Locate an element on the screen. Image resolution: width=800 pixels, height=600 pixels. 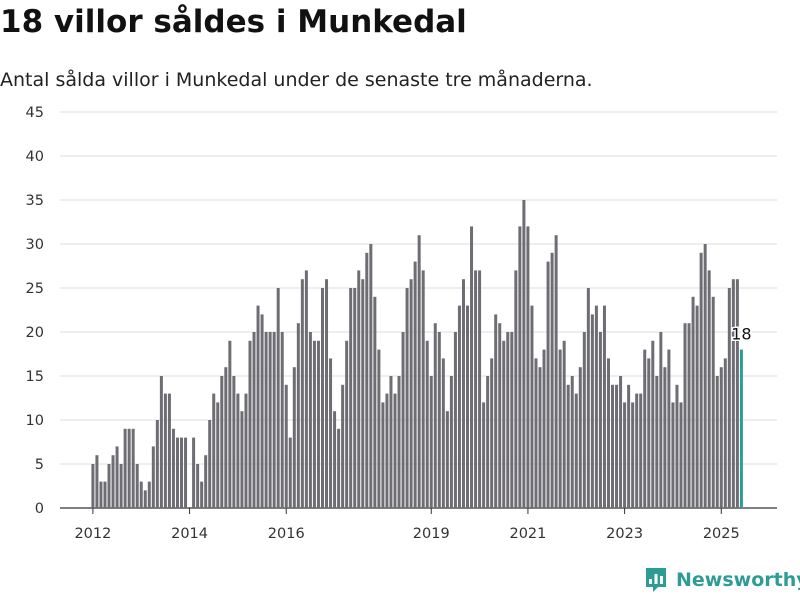
y-tick-label: 20 is located at coordinates (35, 333).